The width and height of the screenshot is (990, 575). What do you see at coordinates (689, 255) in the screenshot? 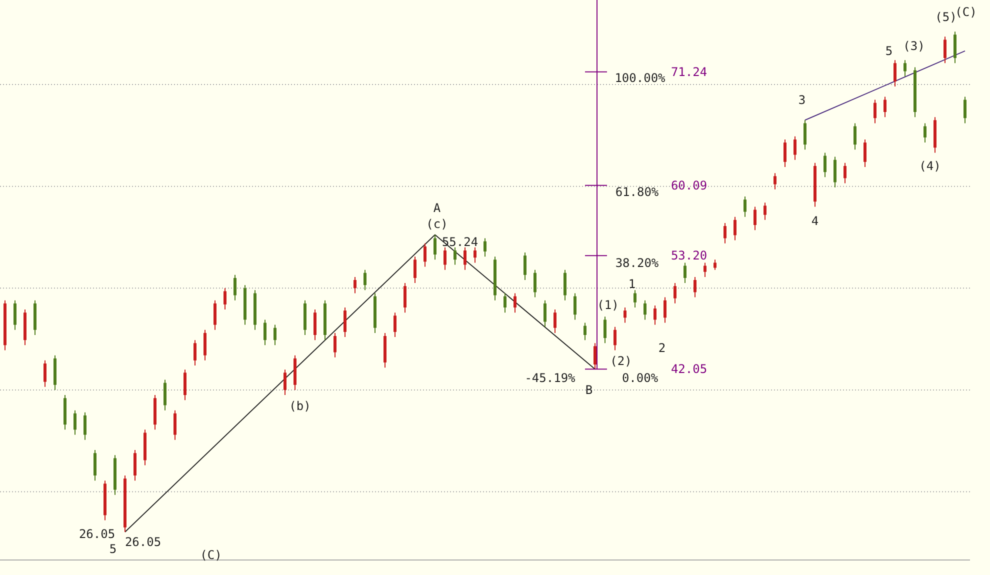
I see `y-tick-label: 53.20` at bounding box center [689, 255].